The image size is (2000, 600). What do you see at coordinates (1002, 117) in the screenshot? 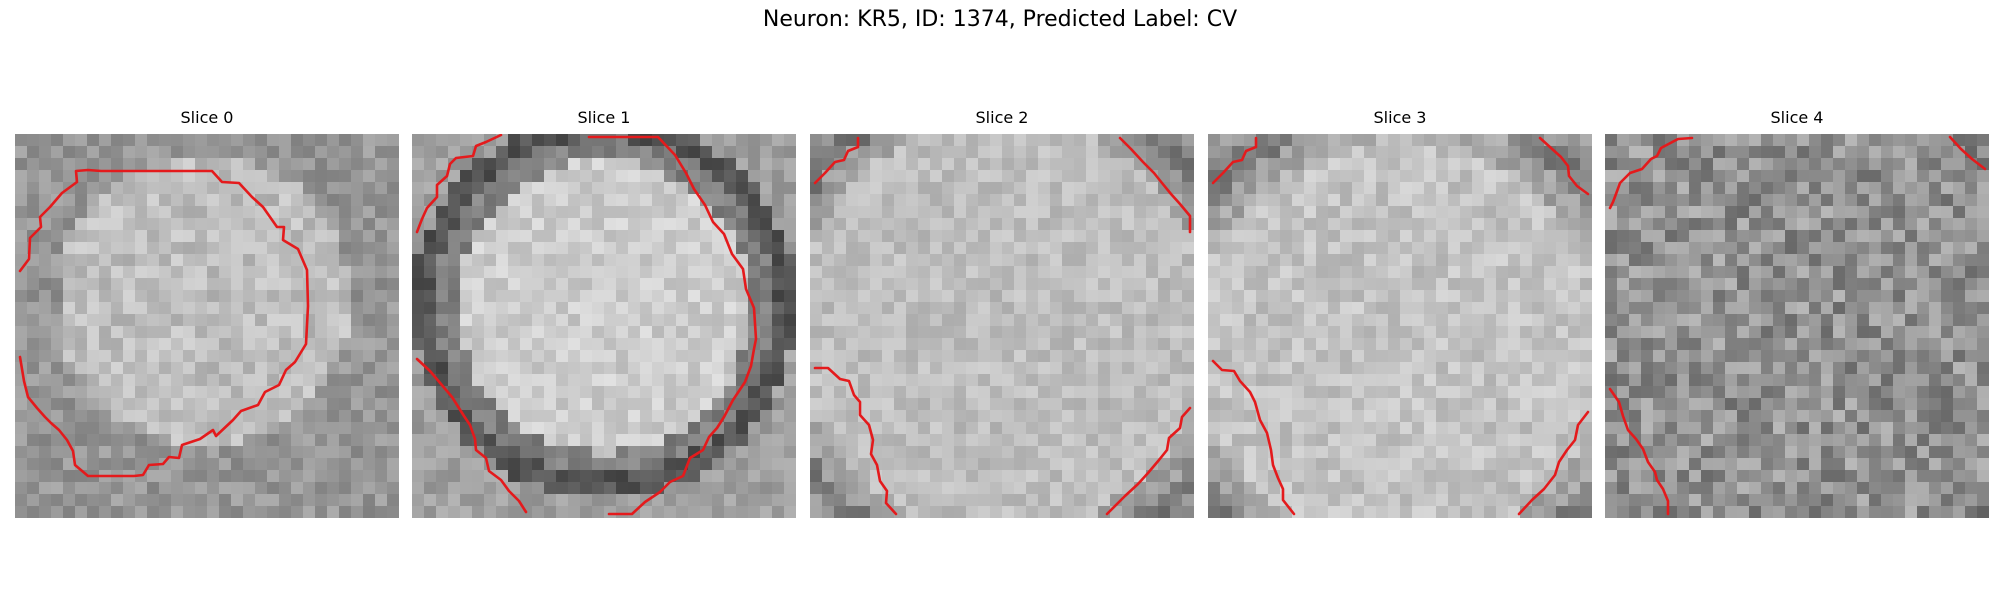
I see `slice-title-2: Slice 2` at bounding box center [1002, 117].